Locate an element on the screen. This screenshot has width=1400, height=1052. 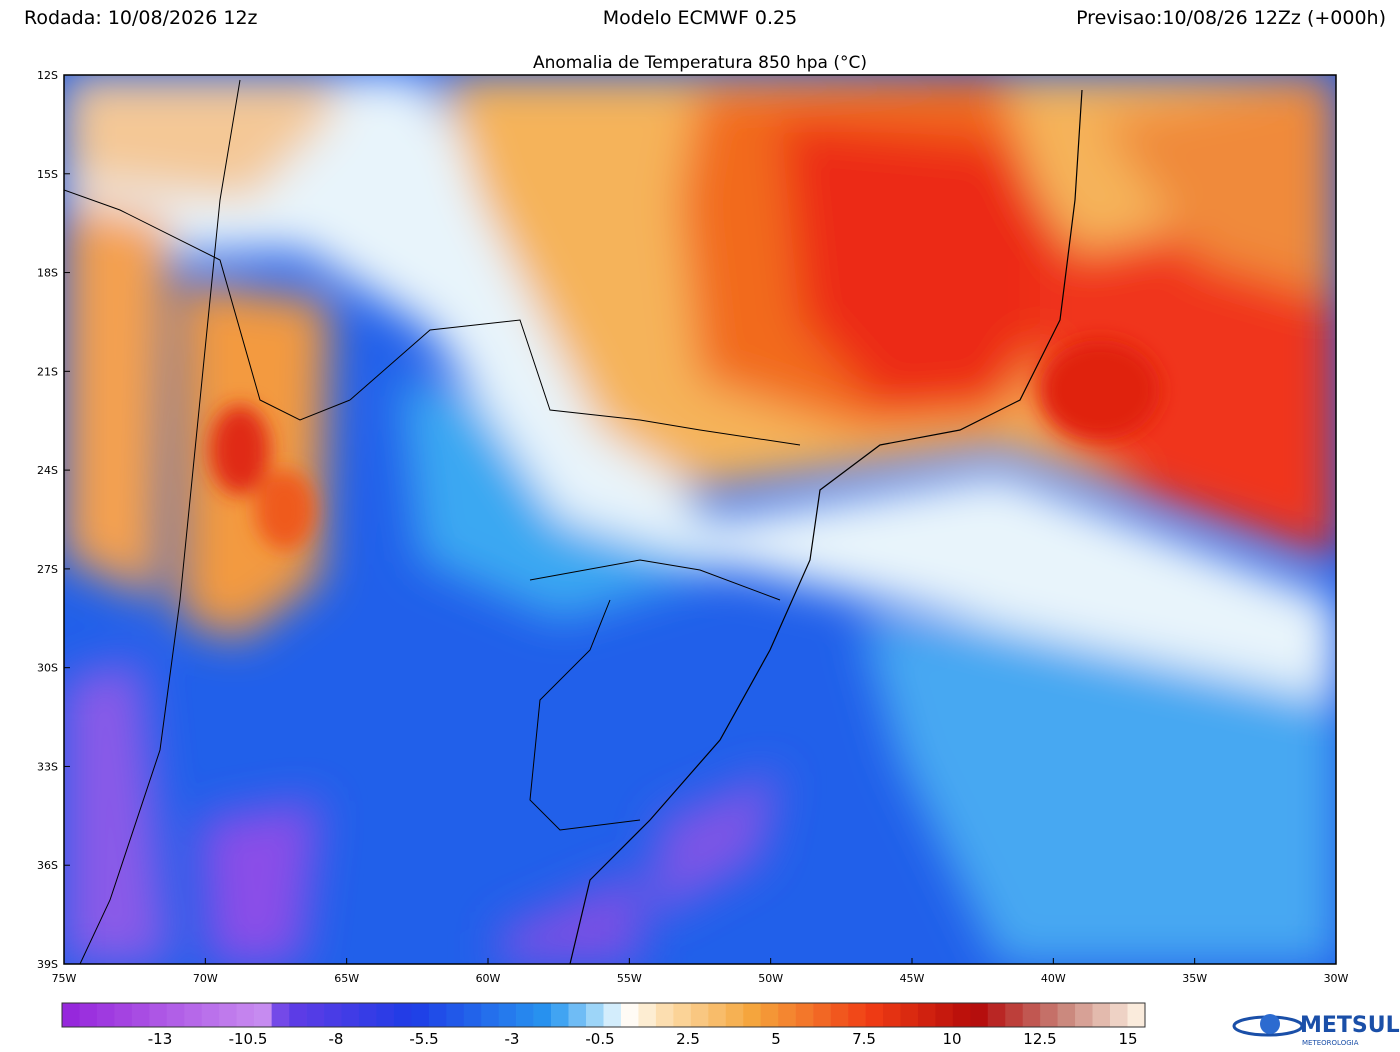
colorbar-frame is located at coordinates (603, 1015).